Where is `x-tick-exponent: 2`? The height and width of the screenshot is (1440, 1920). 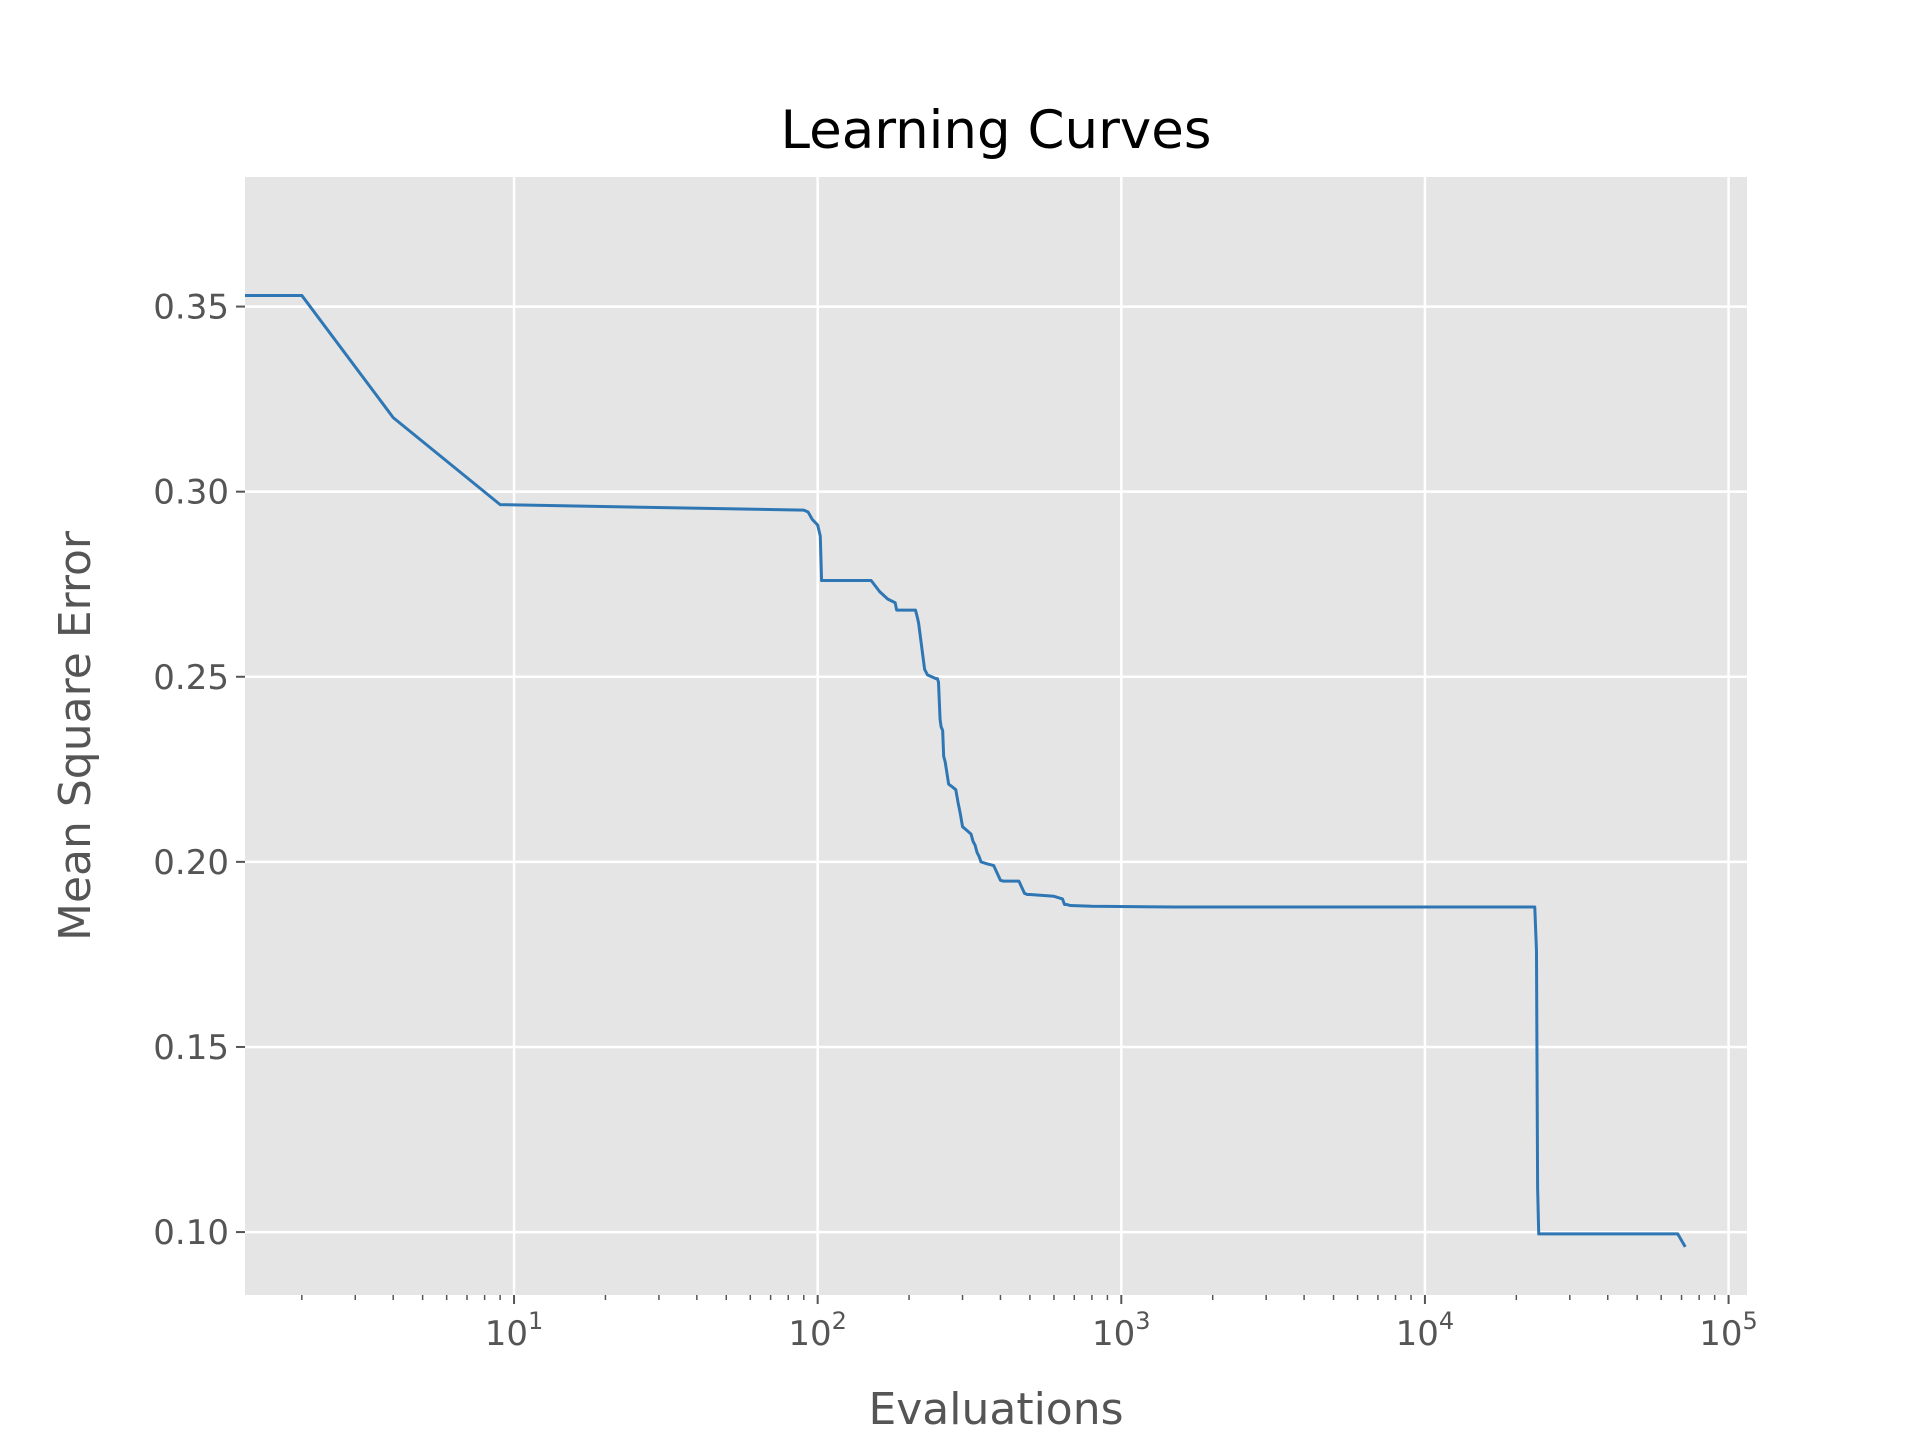
x-tick-exponent: 2 is located at coordinates (839, 1321).